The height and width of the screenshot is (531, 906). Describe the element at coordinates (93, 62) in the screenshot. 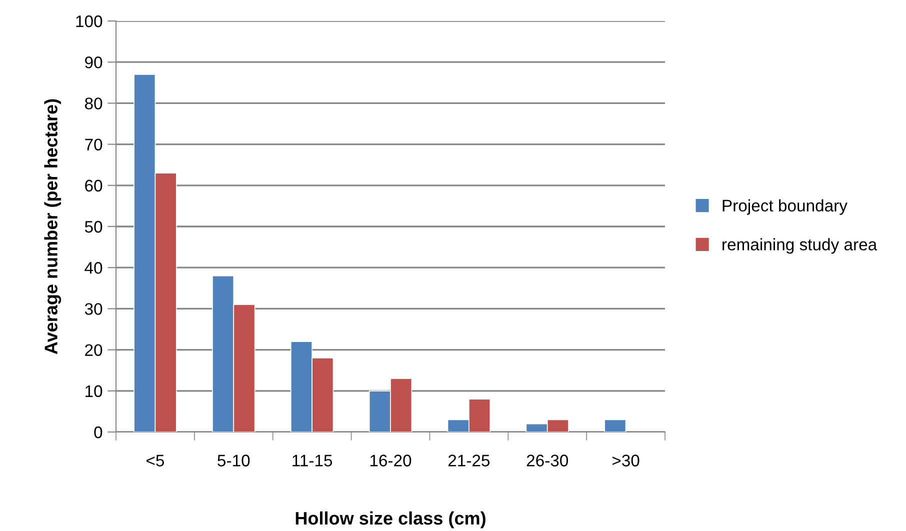

I see `y-tick-label: 90` at that location.